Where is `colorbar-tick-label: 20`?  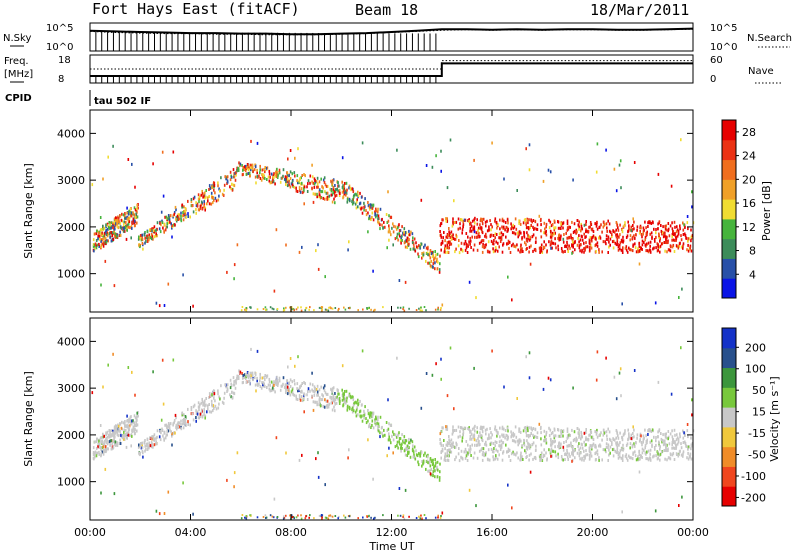 colorbar-tick-label: 20 is located at coordinates (749, 179).